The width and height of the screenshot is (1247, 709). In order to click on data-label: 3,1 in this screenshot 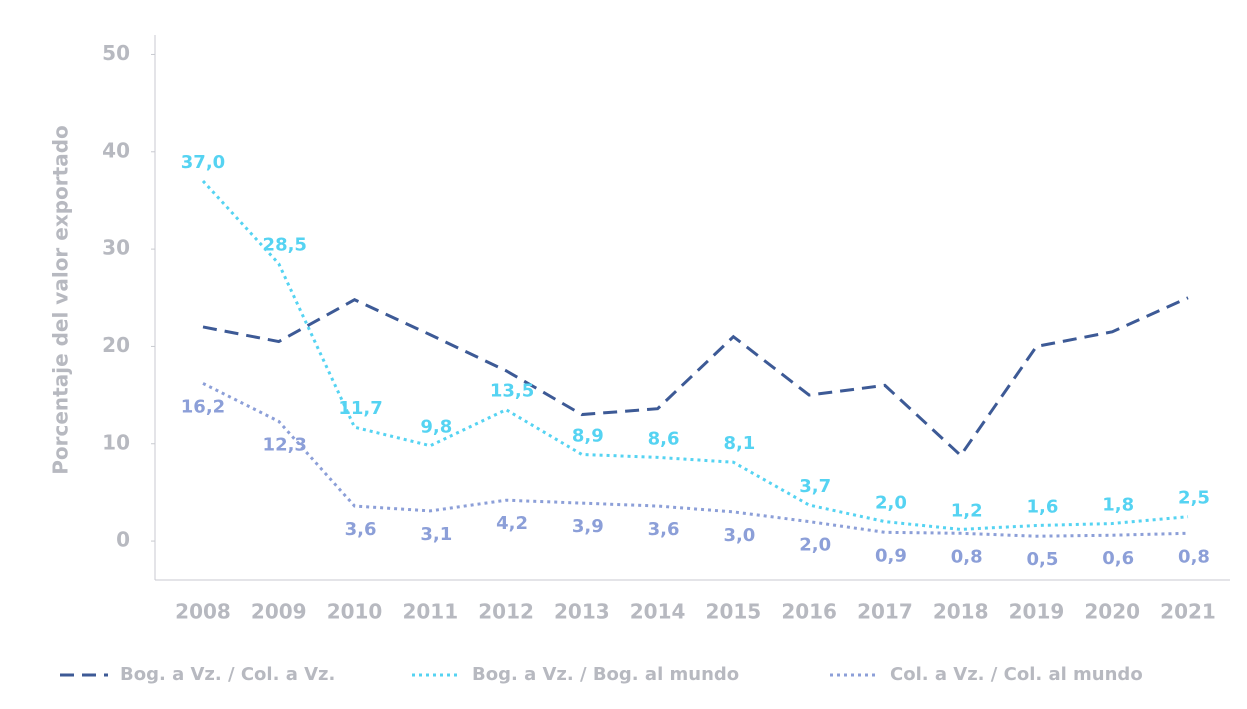, I will do `click(436, 534)`.